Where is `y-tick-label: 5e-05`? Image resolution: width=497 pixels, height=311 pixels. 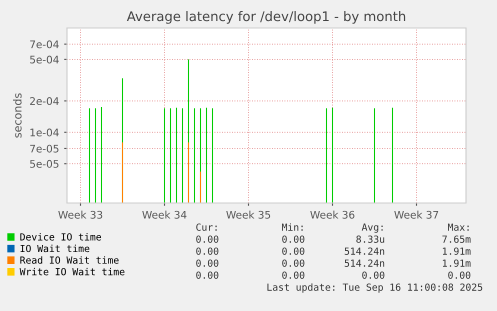 y-tick-label: 5e-05 is located at coordinates (44, 164).